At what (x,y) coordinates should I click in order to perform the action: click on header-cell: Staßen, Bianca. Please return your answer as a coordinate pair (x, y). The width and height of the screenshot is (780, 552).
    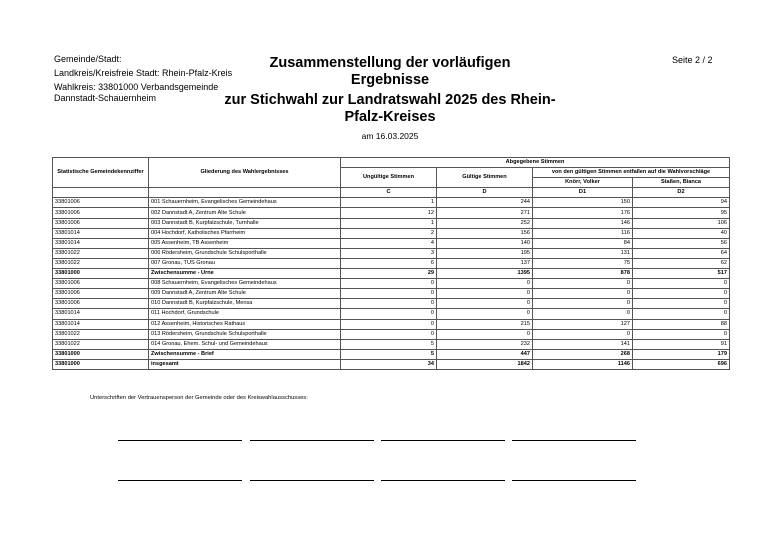
    Looking at the image, I should click on (681, 183).